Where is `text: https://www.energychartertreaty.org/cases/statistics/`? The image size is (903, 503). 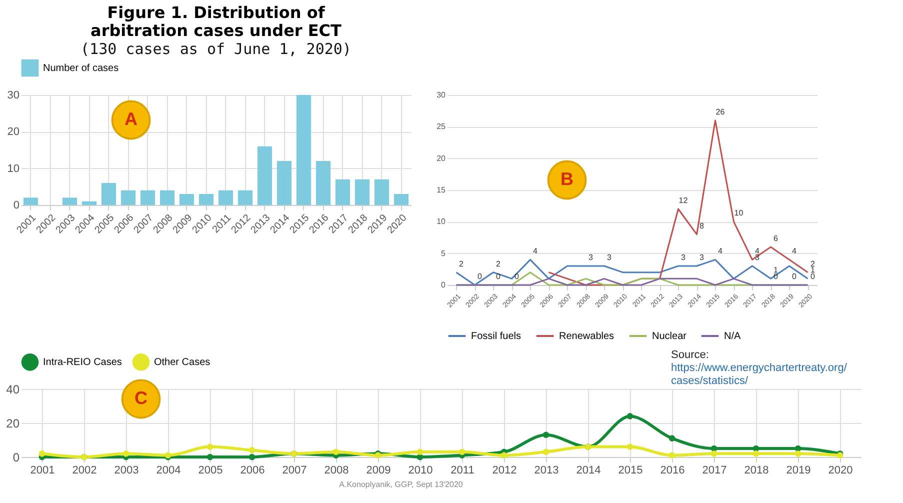 text: https://www.energychartertreaty.org/cases/statistics/ is located at coordinates (759, 374).